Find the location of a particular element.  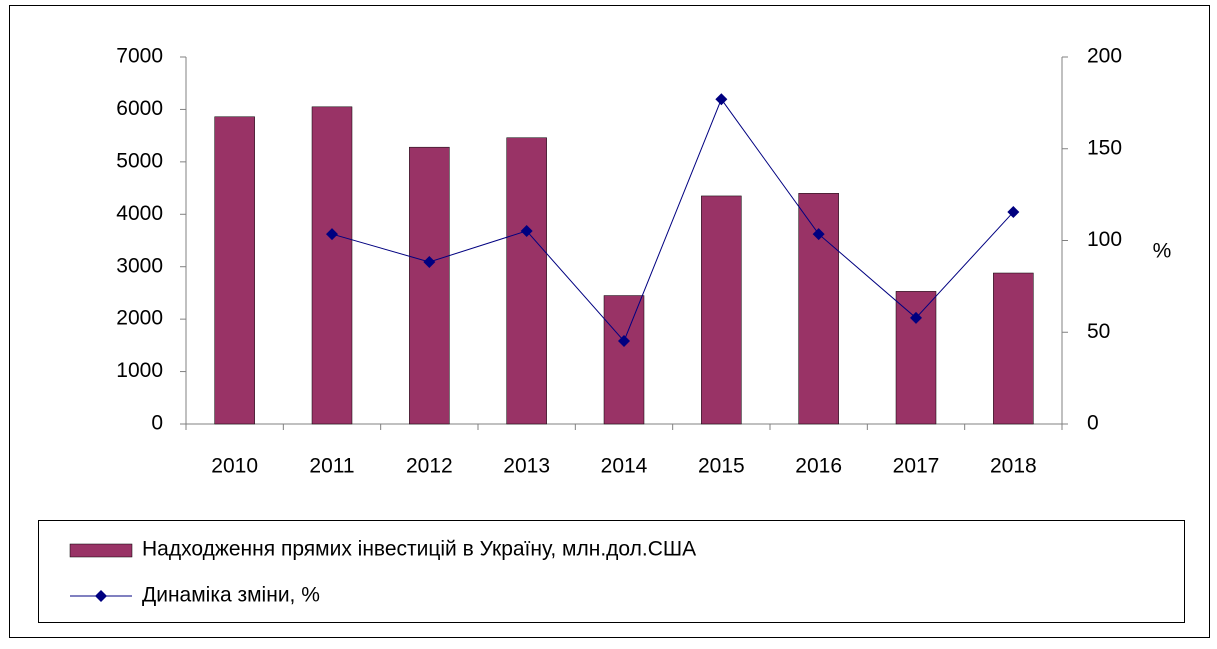

legend-label: Динаміка зміни, % is located at coordinates (231, 595).